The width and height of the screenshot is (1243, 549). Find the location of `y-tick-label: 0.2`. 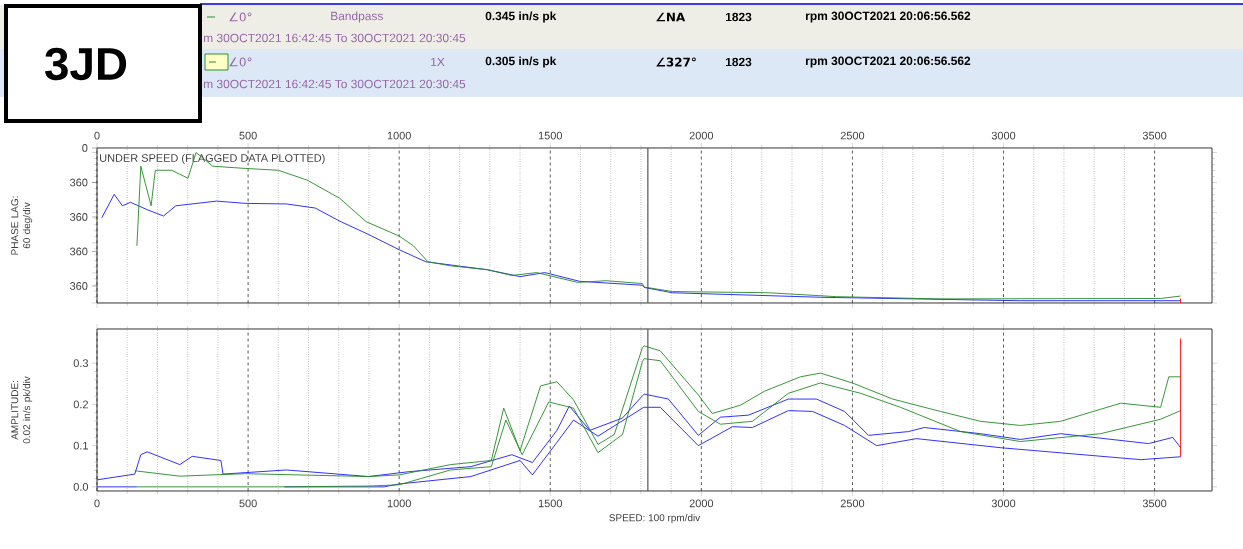

y-tick-label: 0.2 is located at coordinates (80, 404).